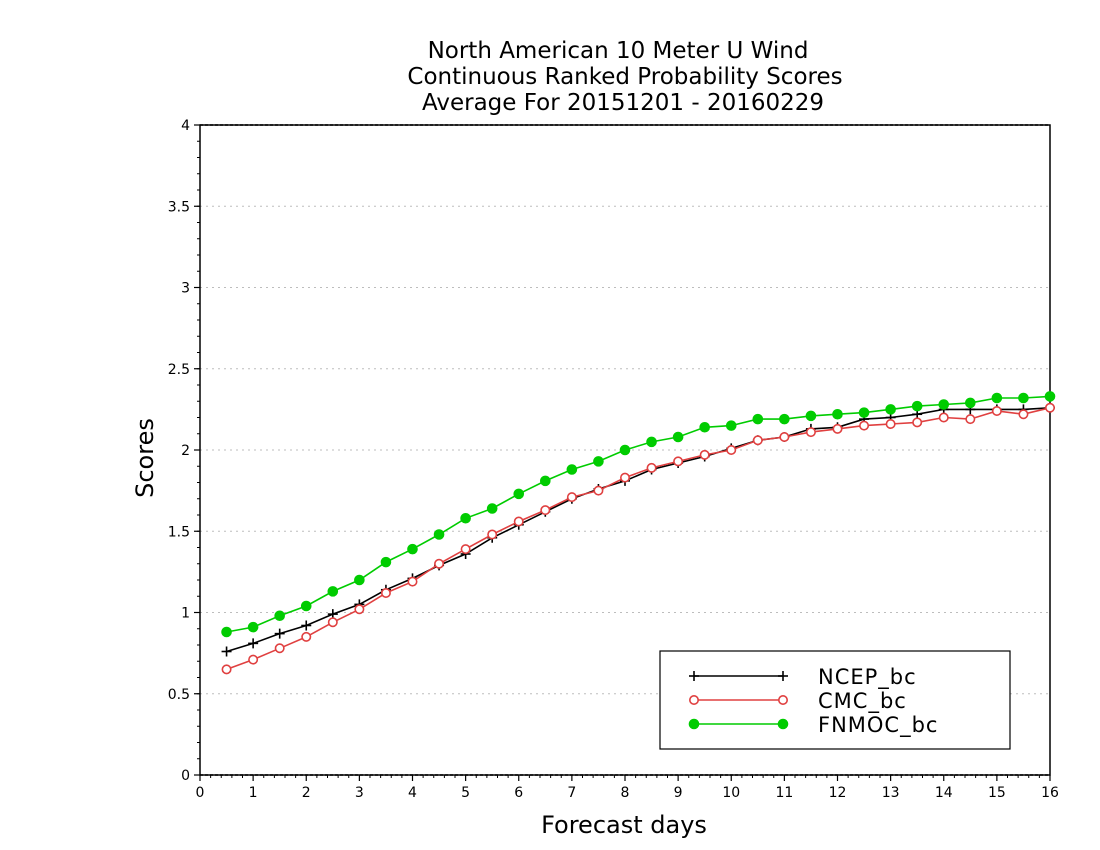 Image resolution: width=1100 pixels, height=850 pixels. I want to click on x-tick-label: 12, so click(838, 793).